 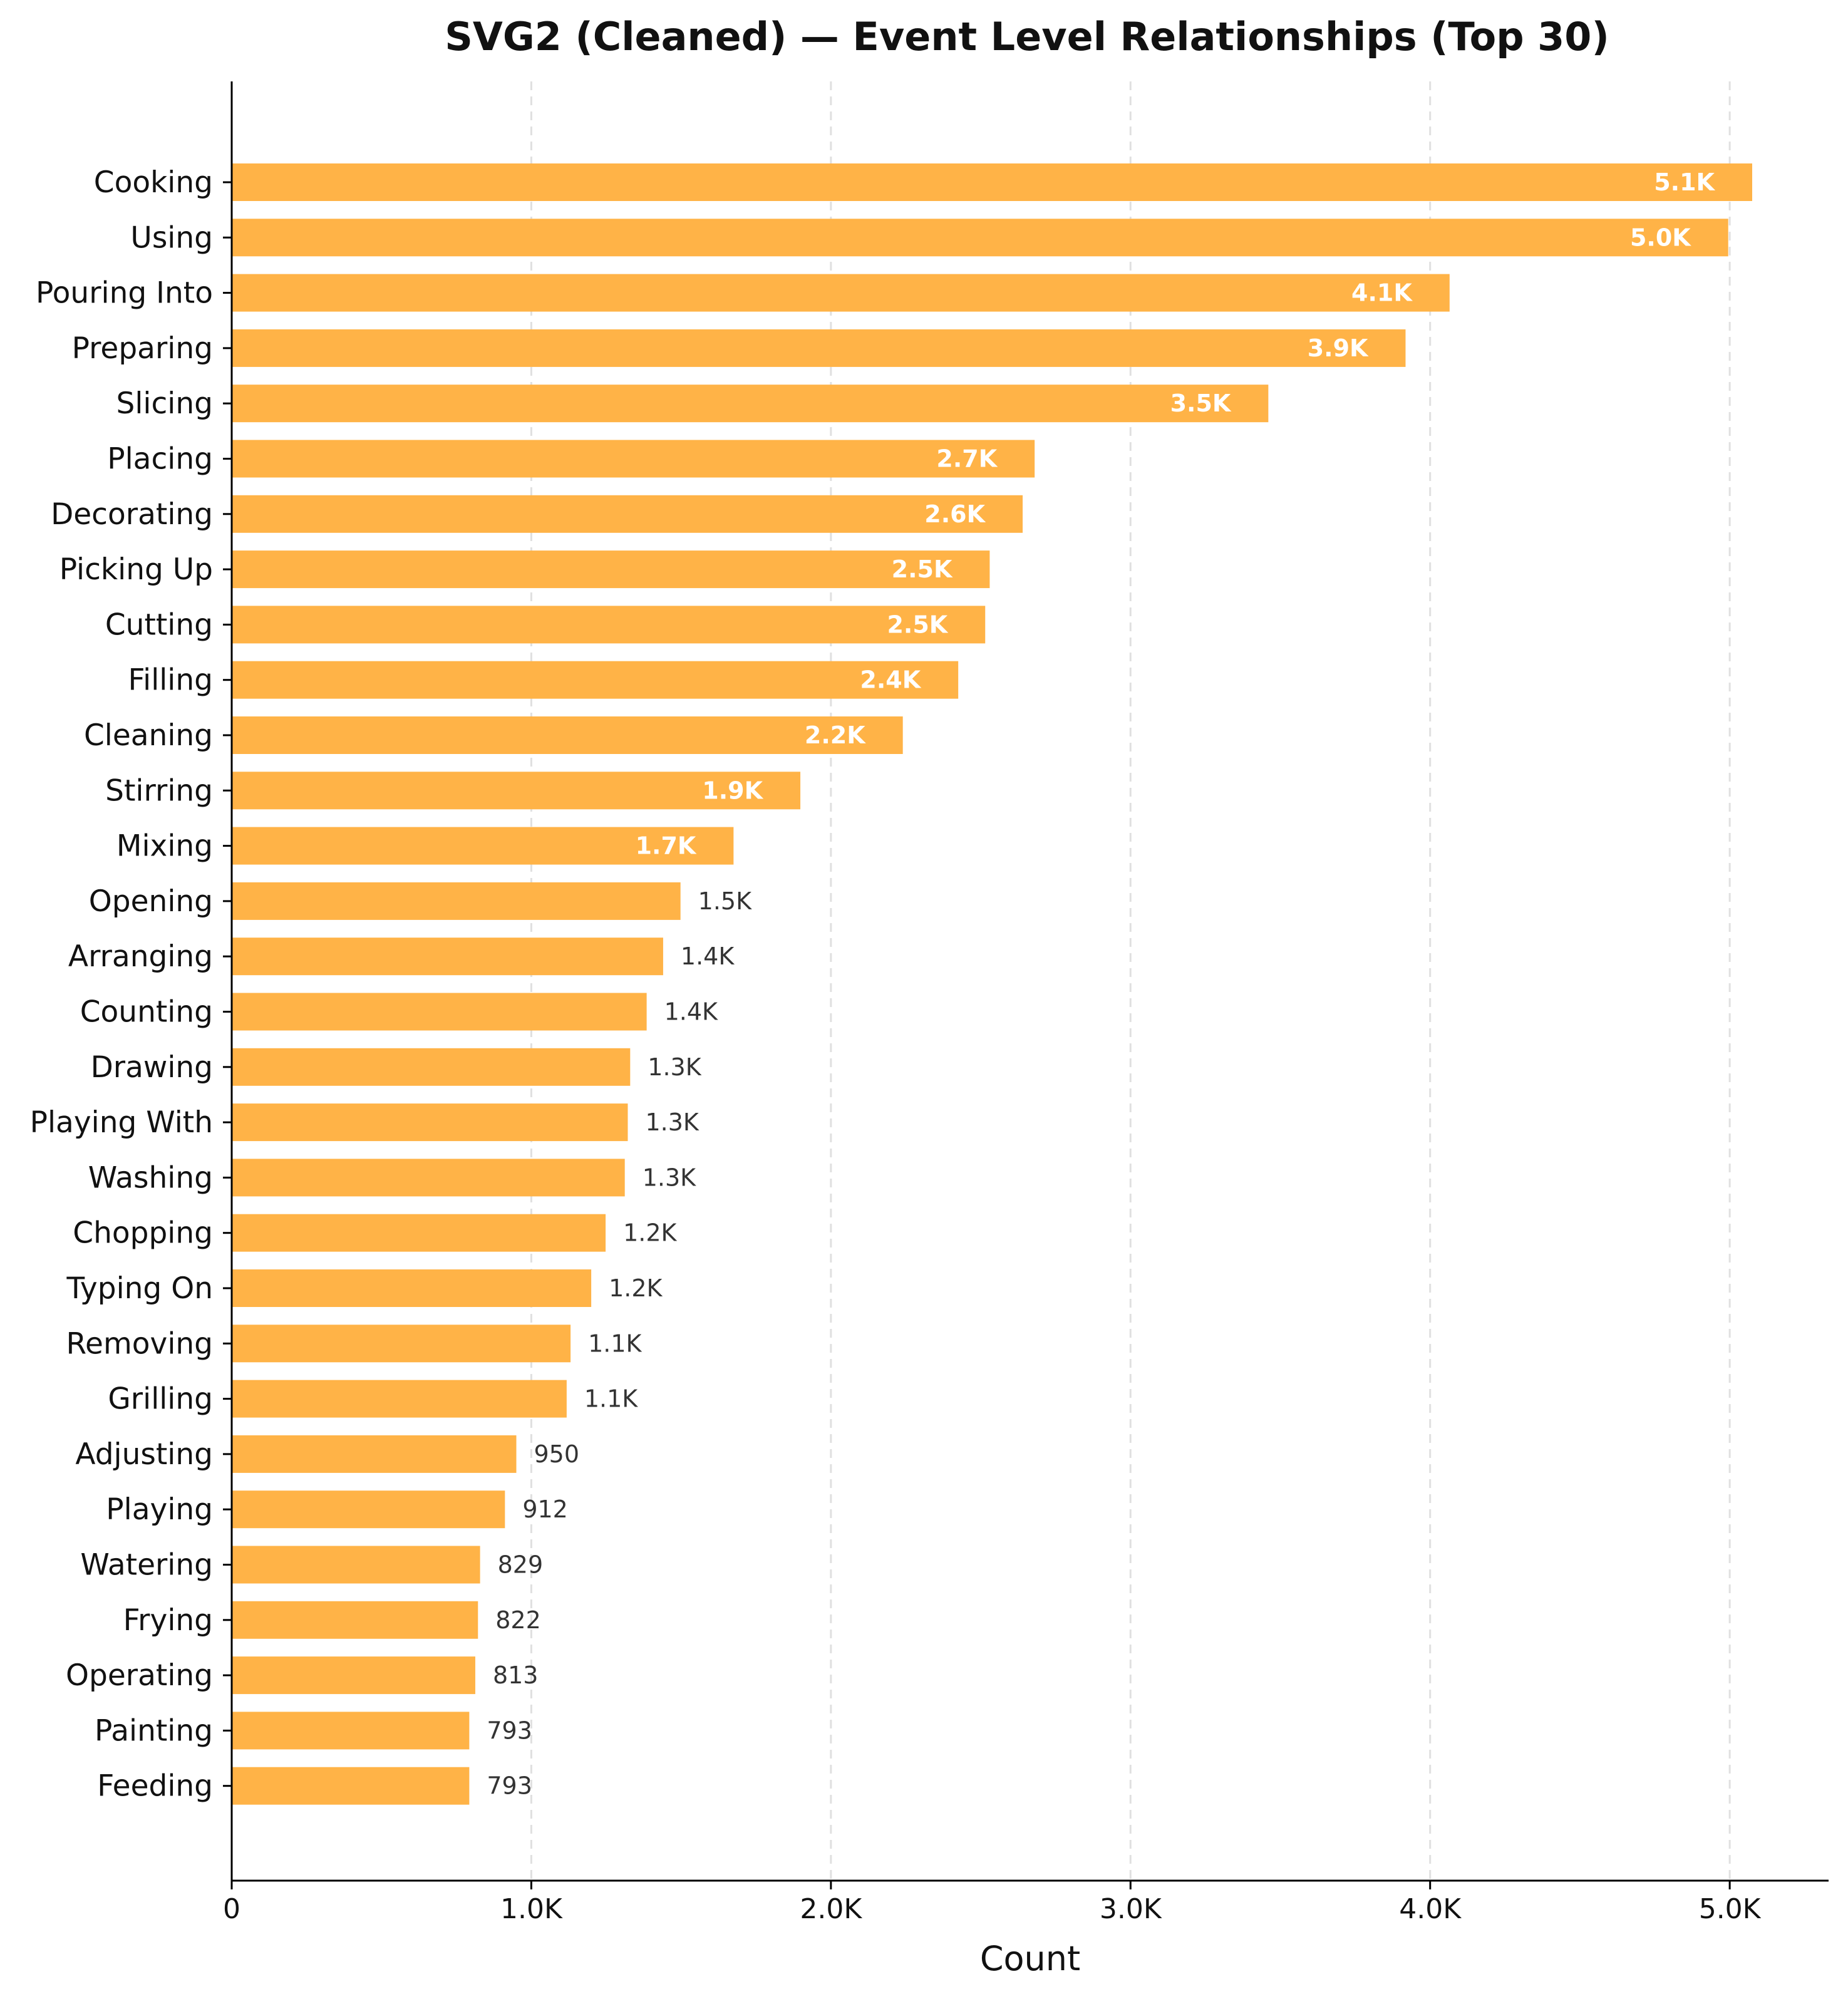 I want to click on value-label: 2.6K, so click(x=955, y=514).